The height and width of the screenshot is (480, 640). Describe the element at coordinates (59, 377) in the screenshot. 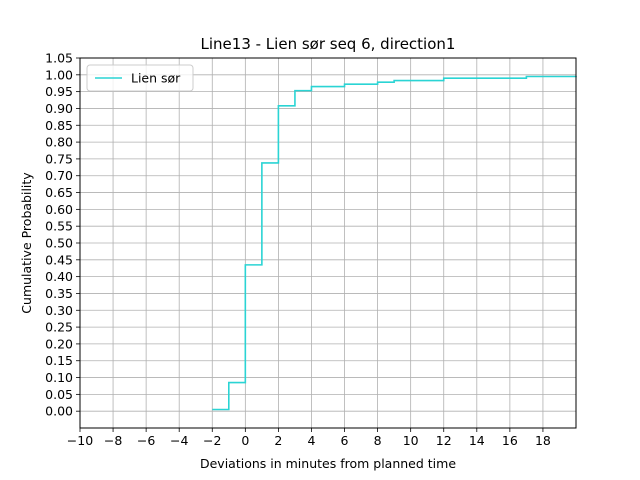

I see `y-tick-label: 0.10` at that location.